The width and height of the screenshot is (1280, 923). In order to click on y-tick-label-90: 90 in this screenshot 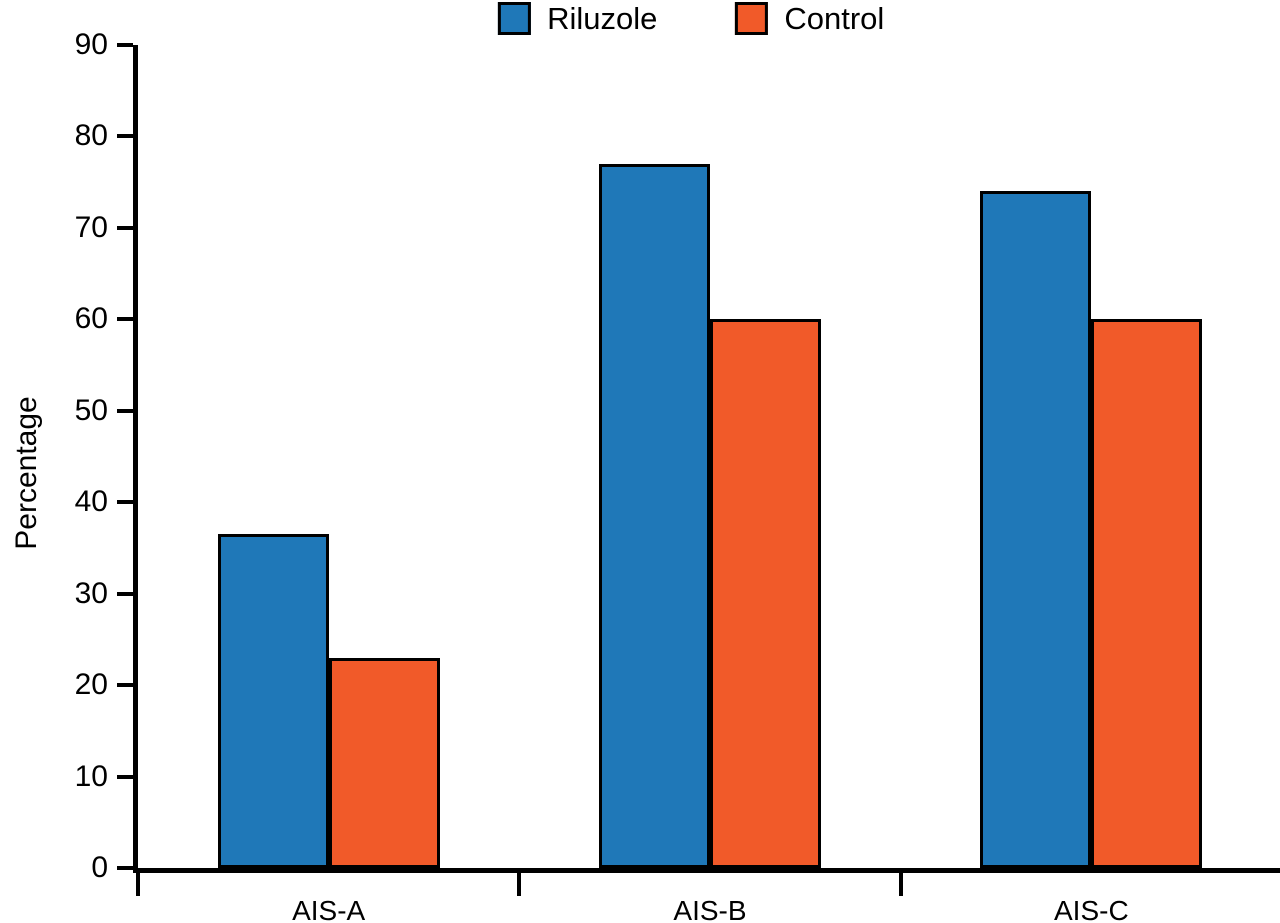, I will do `click(91, 44)`.